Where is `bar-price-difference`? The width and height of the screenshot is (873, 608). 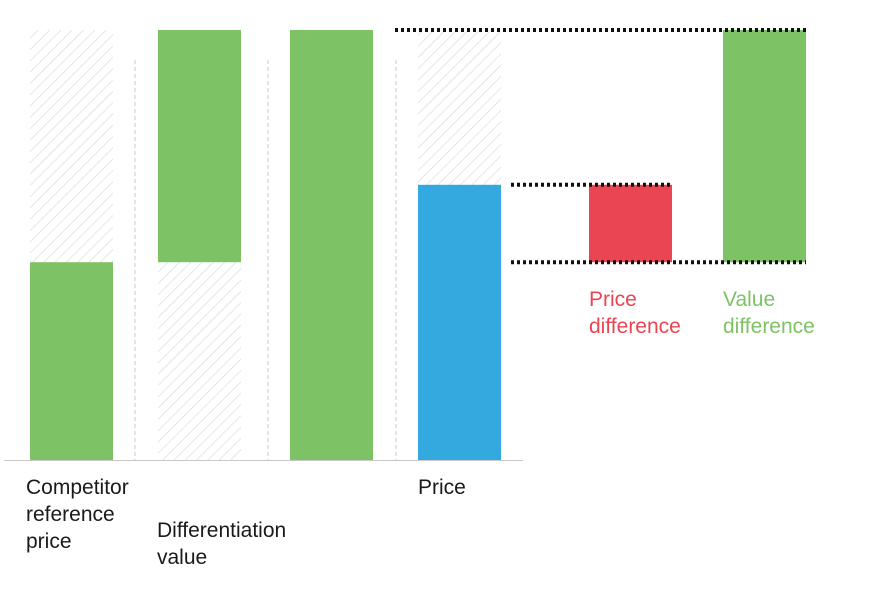 bar-price-difference is located at coordinates (630, 223).